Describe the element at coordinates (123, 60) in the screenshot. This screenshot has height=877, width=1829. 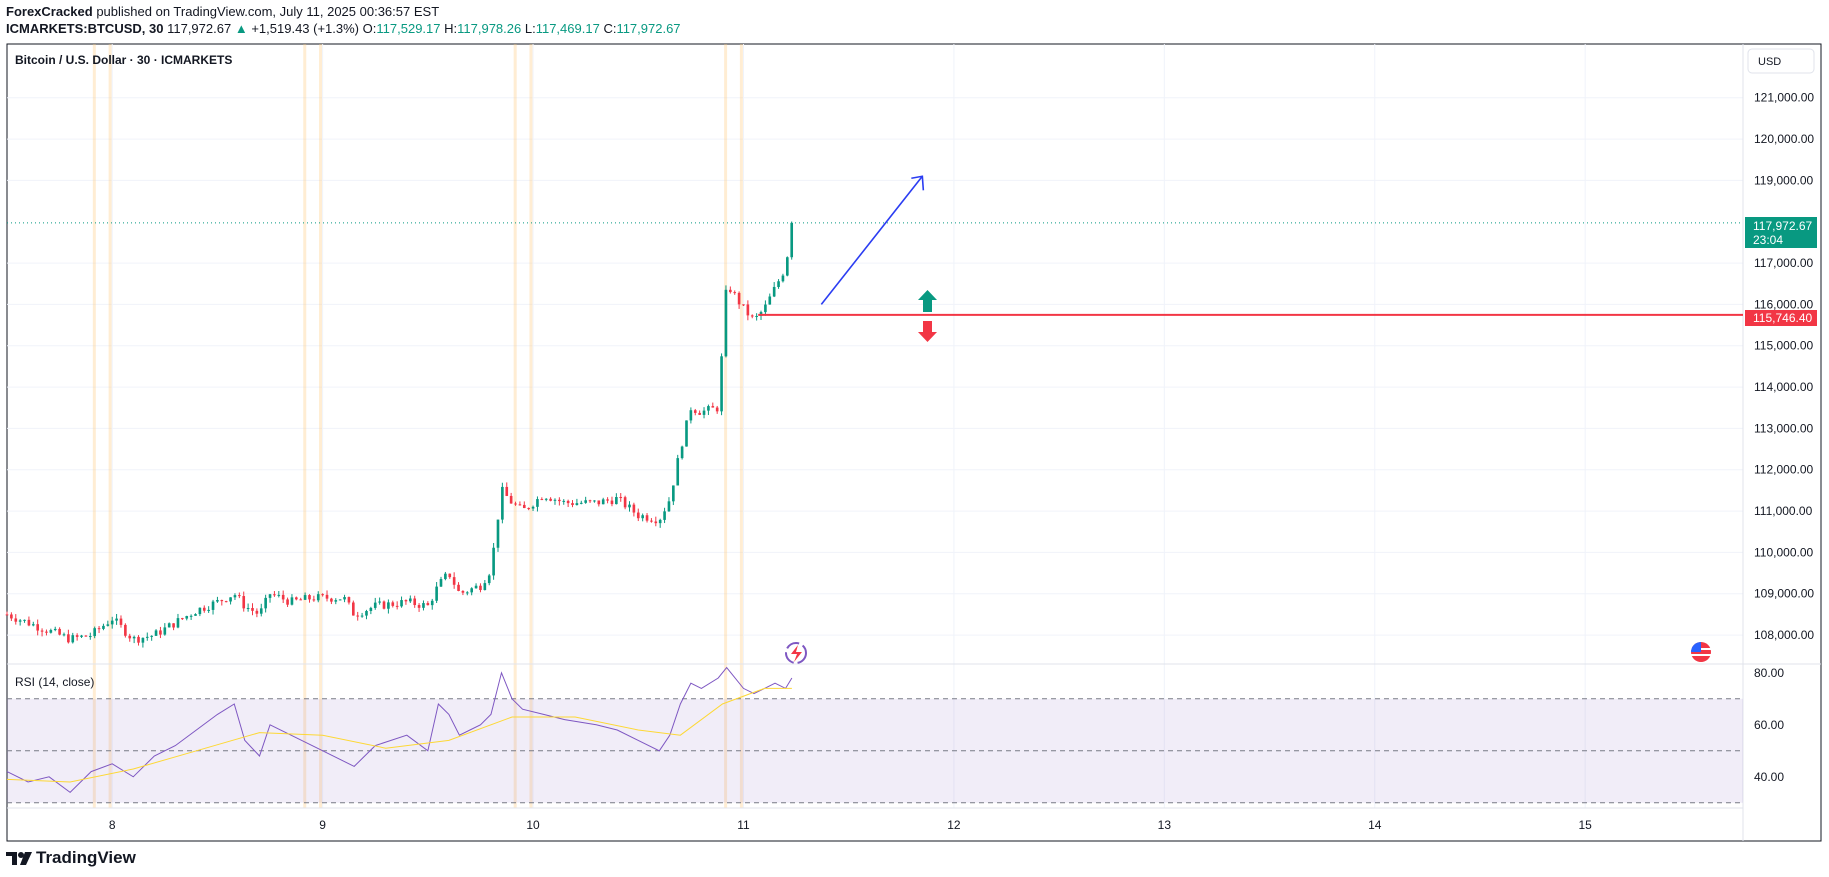
I see `chart-title: Bitcoin / U.S. Dollar · 30 · ICMARKETS` at that location.